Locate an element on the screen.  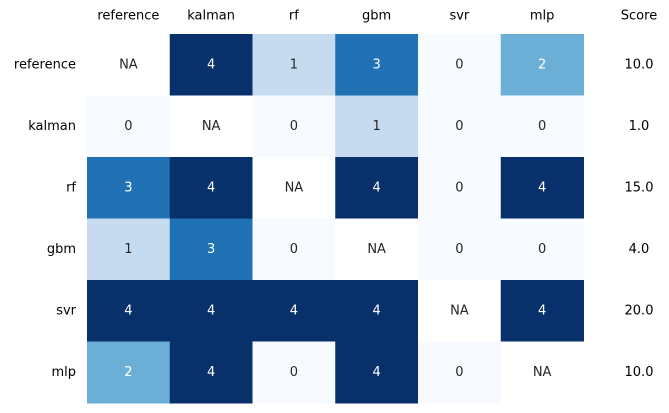
row-tick-label: reference is located at coordinates (45, 64).